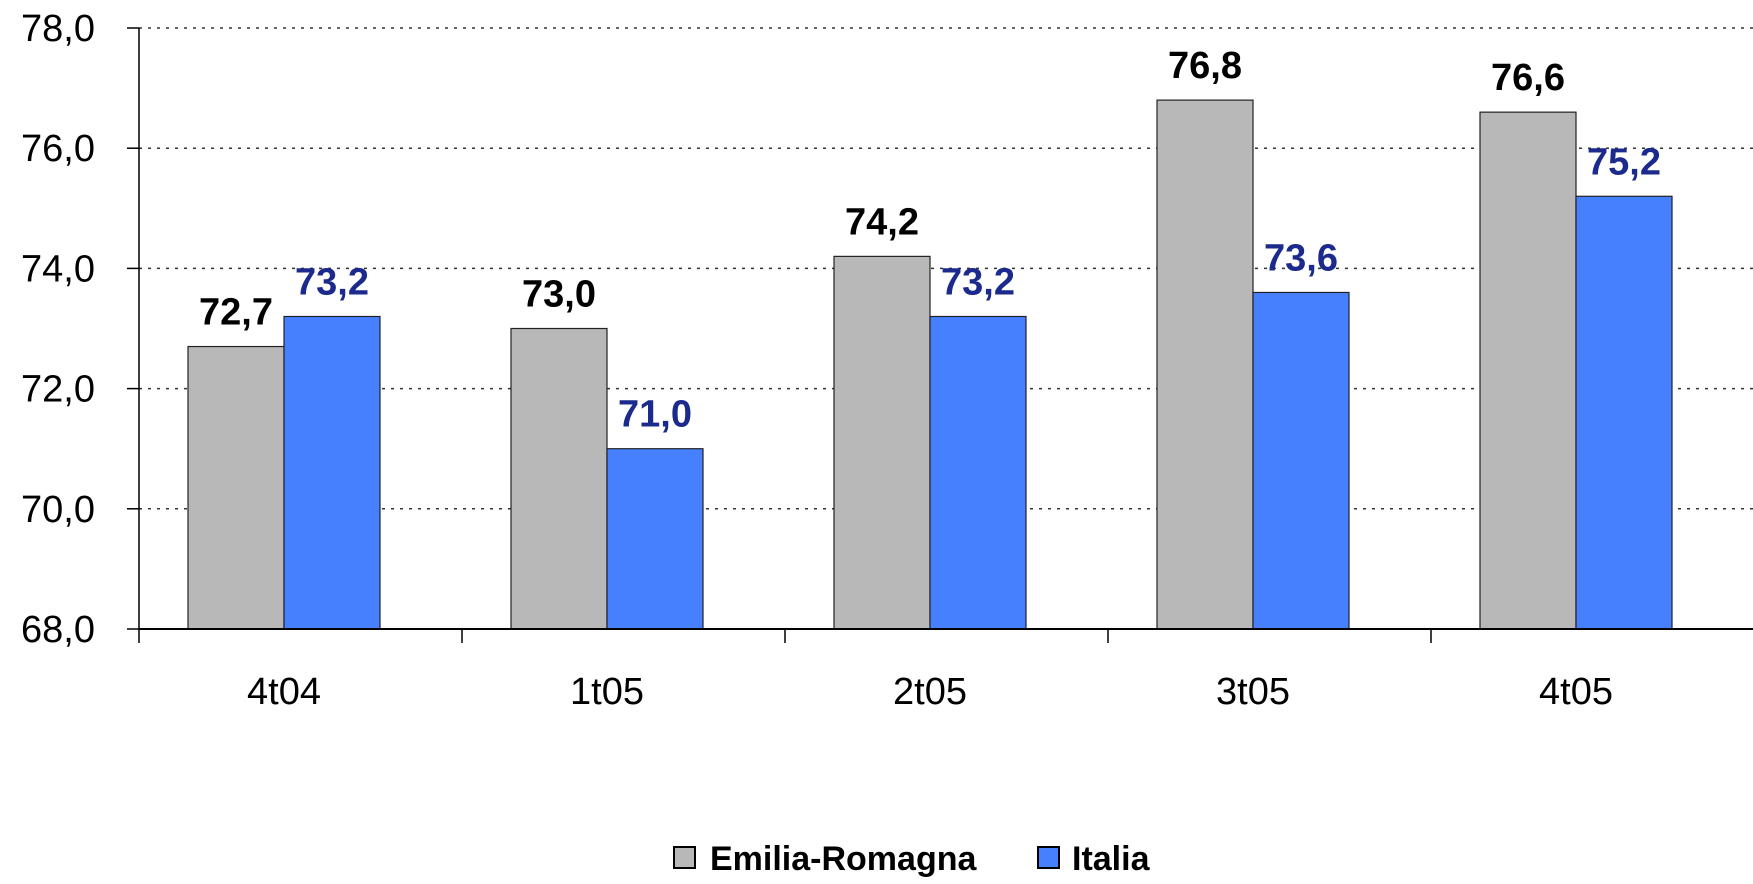 This screenshot has height=884, width=1753. Describe the element at coordinates (58, 149) in the screenshot. I see `y-tick-label: 76,0` at that location.